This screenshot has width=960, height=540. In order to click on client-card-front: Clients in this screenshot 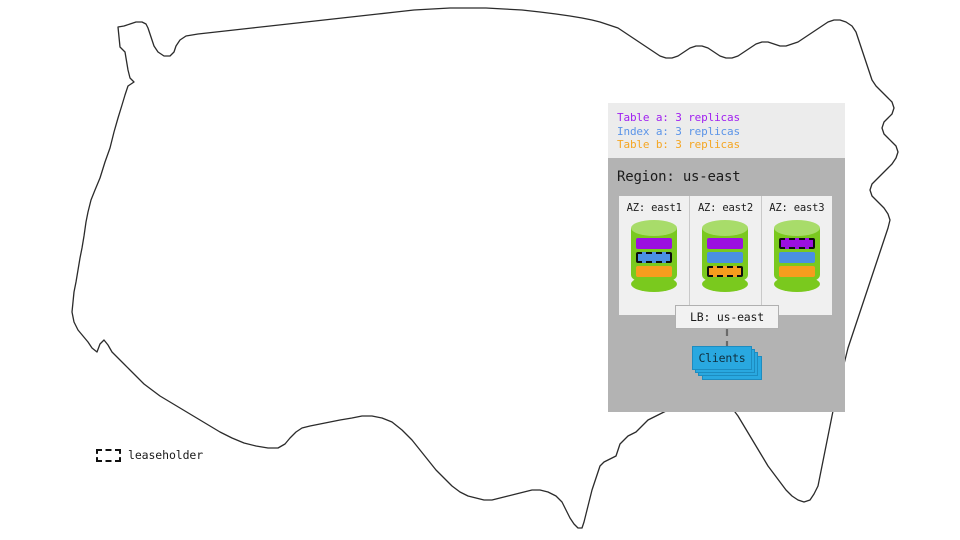, I will do `click(722, 358)`.